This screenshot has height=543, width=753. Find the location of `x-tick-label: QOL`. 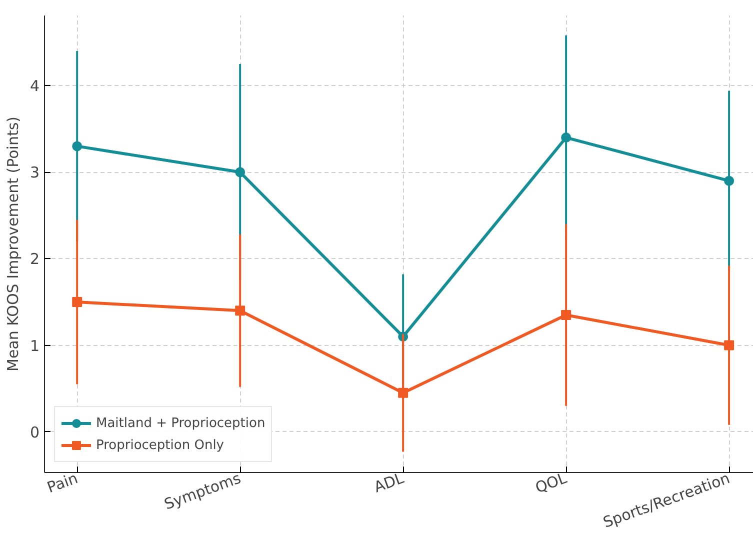

x-tick-label: QOL is located at coordinates (551, 482).